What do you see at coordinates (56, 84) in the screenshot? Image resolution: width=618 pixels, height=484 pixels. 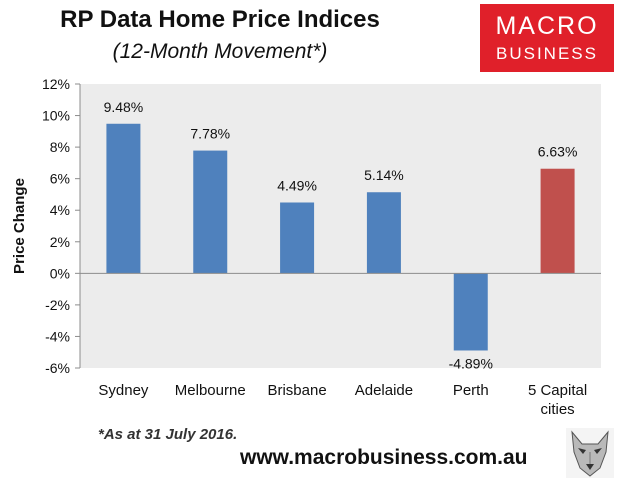 I see `y-tick-label: 12%` at bounding box center [56, 84].